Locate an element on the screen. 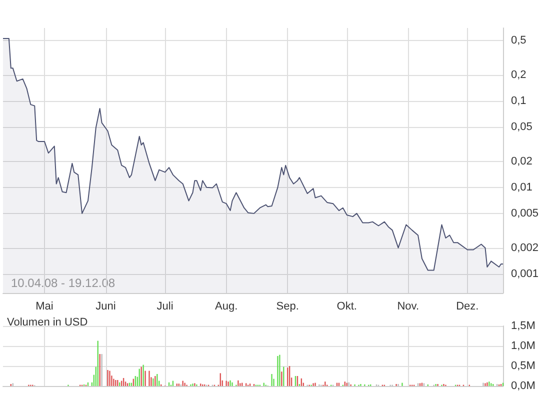 This screenshot has width=545, height=395. annotation: 10.04.08 - 19.12.08 is located at coordinates (63, 283).